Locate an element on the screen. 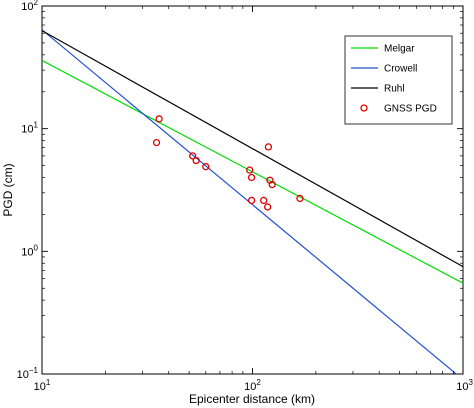 This screenshot has width=474, height=408. legend-label-crowell: Crowell is located at coordinates (400, 69).